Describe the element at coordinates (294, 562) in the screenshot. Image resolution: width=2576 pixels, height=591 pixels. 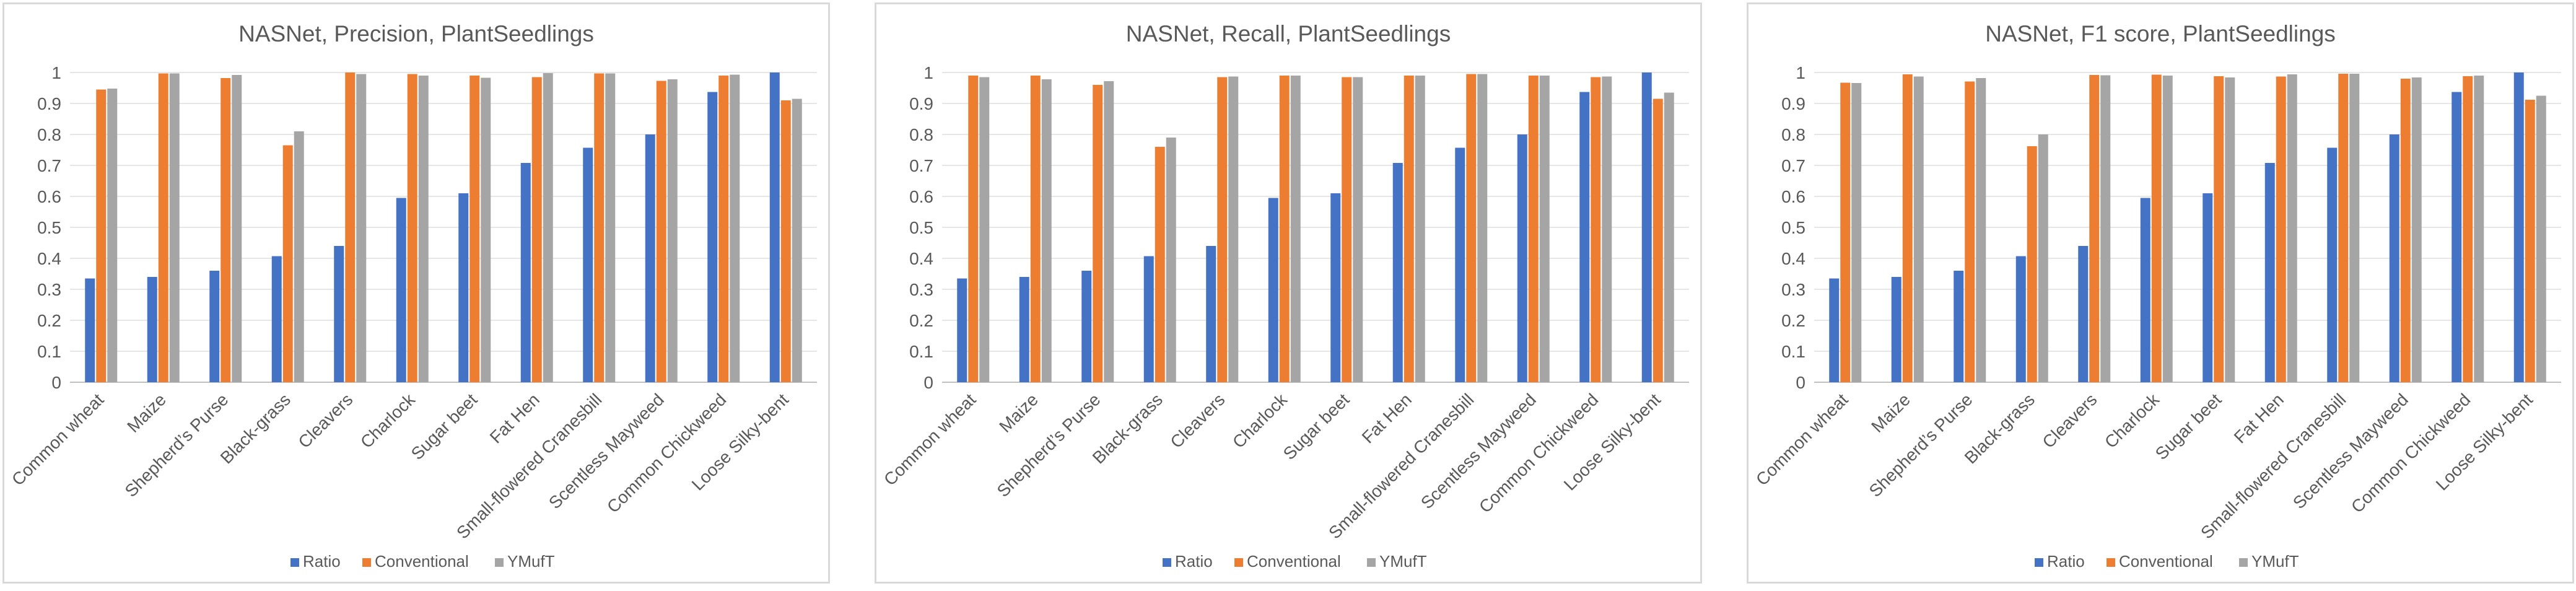
I see `legend-swatch-ratio` at that location.